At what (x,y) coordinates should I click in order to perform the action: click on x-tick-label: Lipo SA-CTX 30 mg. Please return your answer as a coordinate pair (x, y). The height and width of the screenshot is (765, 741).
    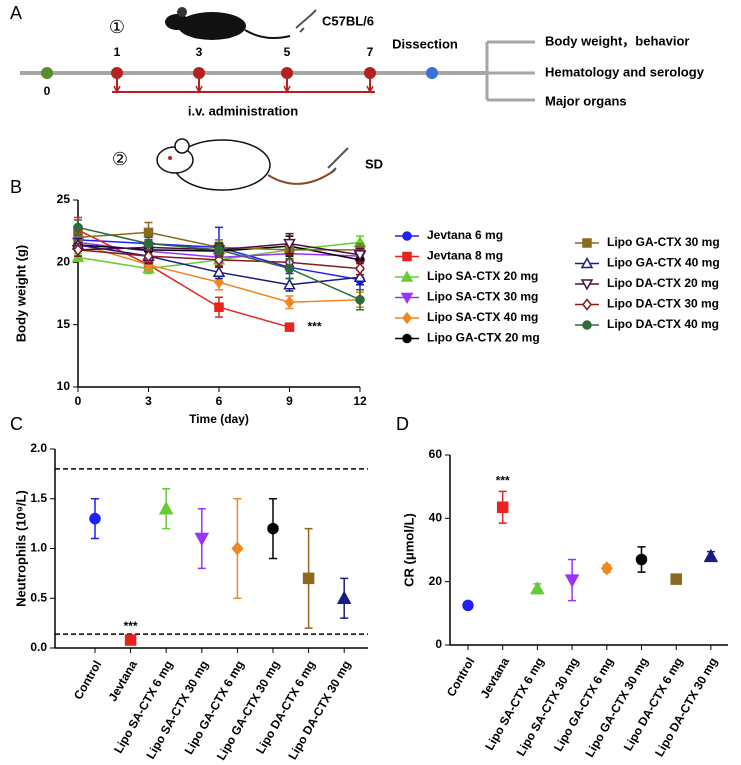
    Looking at the image, I should click on (548, 706).